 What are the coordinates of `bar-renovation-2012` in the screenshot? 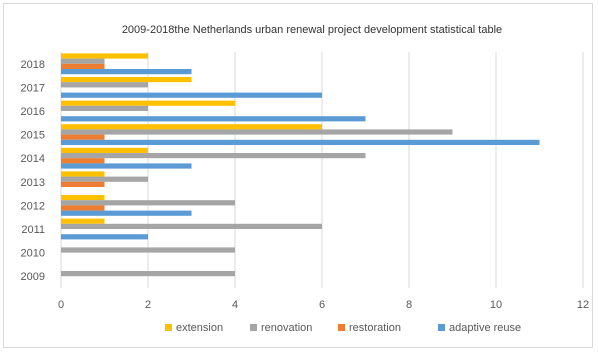 It's located at (148, 203).